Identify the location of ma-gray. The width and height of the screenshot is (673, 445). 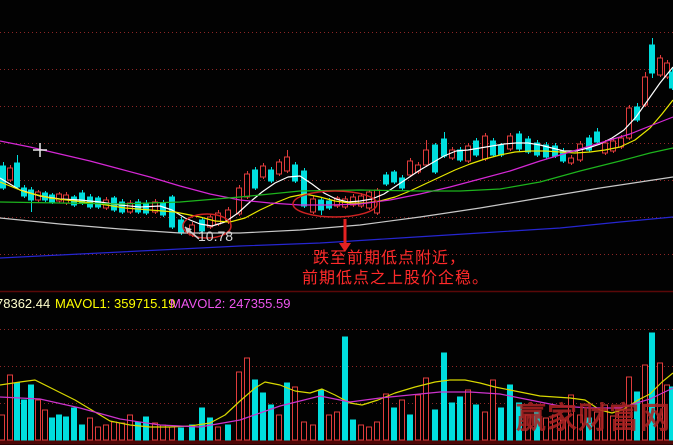
(336, 205).